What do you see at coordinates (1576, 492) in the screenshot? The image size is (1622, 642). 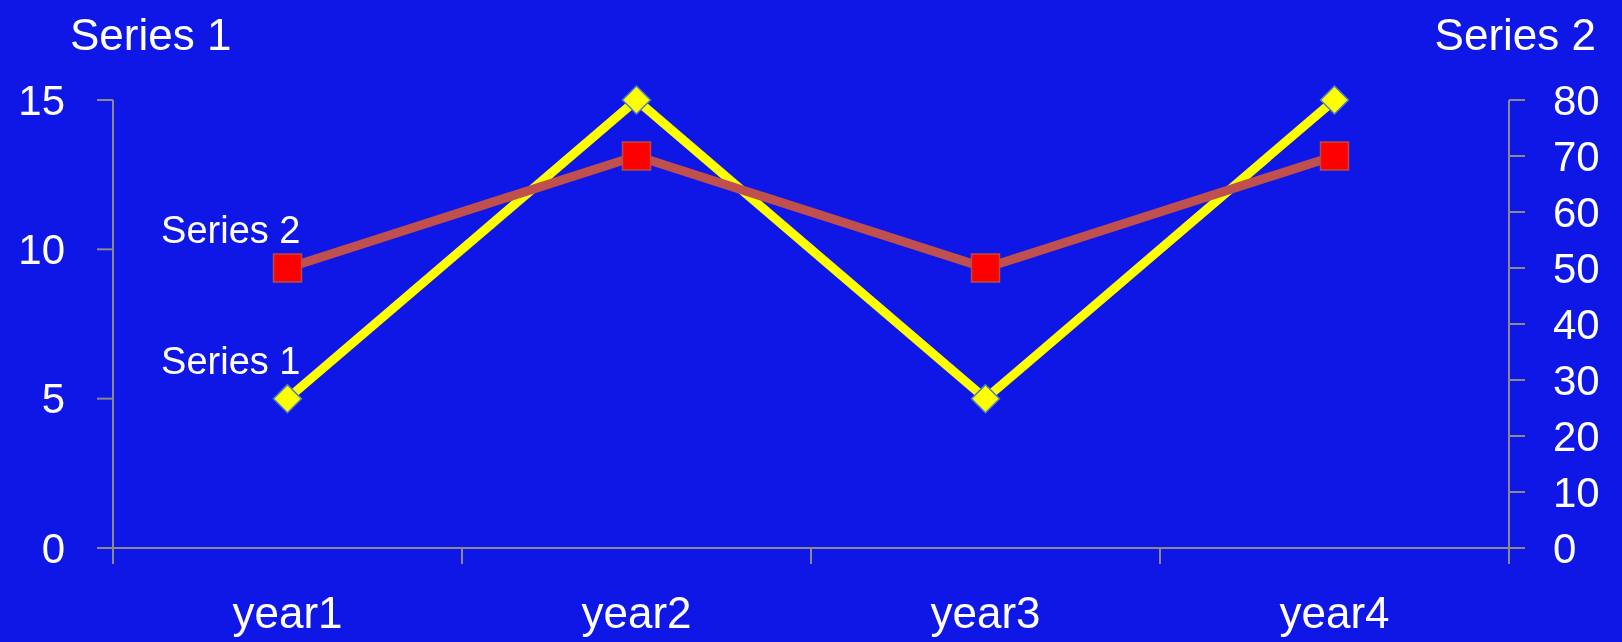 I see `y2-tick-label: 10` at bounding box center [1576, 492].